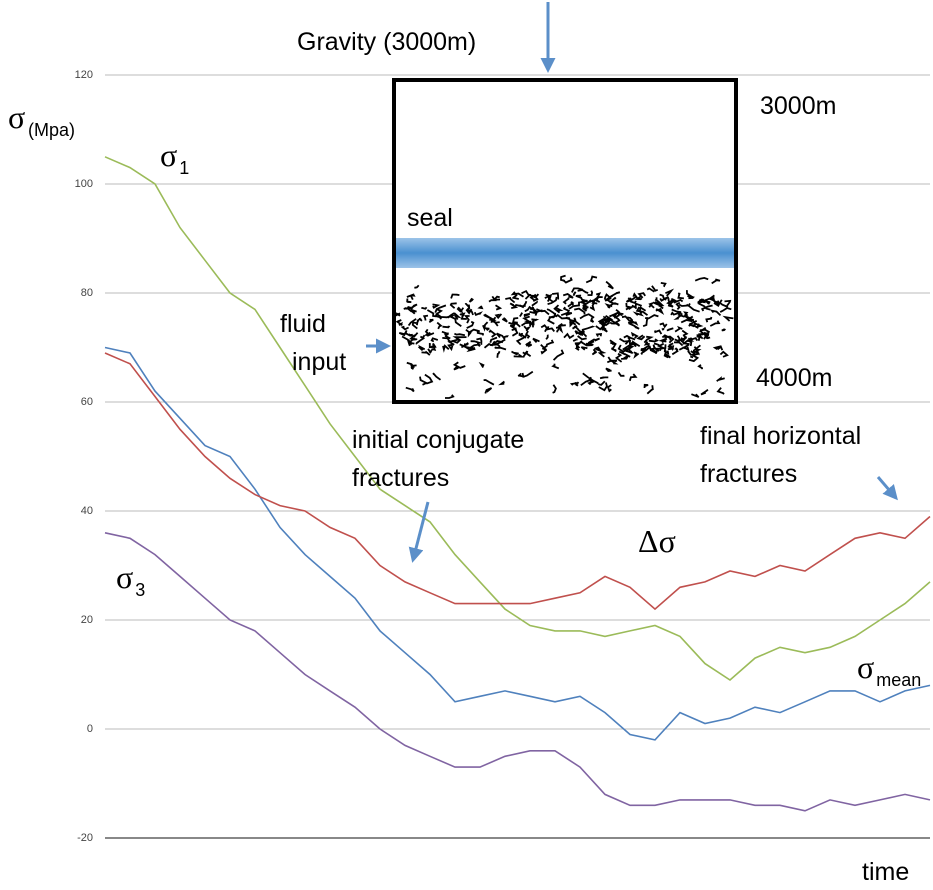  What do you see at coordinates (748, 474) in the screenshot?
I see `annotation: fractures` at bounding box center [748, 474].